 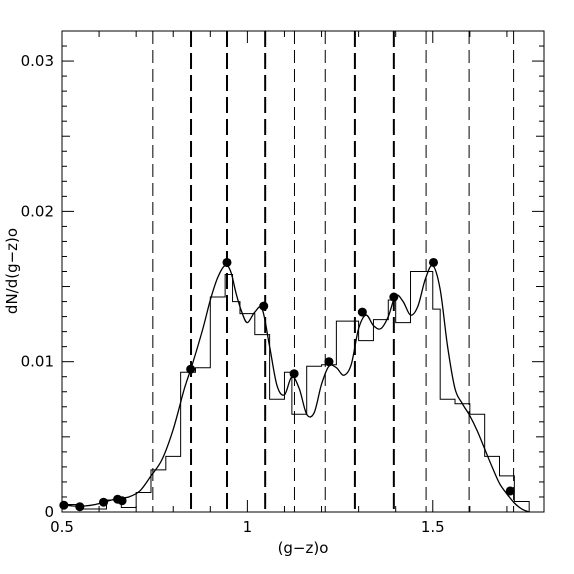 I want to click on y-tick-labels: 0 0.01 0.02 0.03, so click(x=37, y=286).